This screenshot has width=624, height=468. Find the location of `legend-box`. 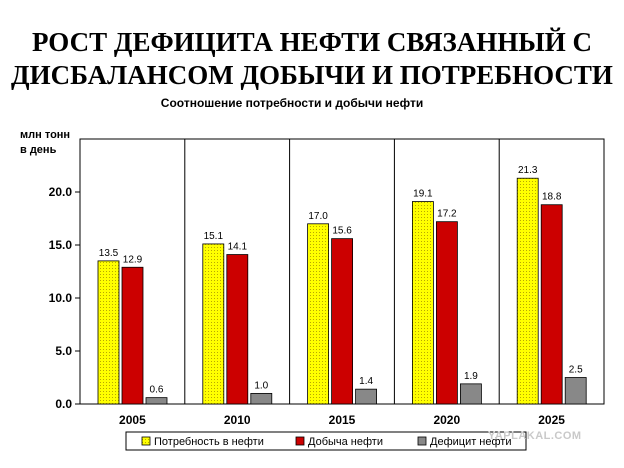

legend-box is located at coordinates (326, 441).